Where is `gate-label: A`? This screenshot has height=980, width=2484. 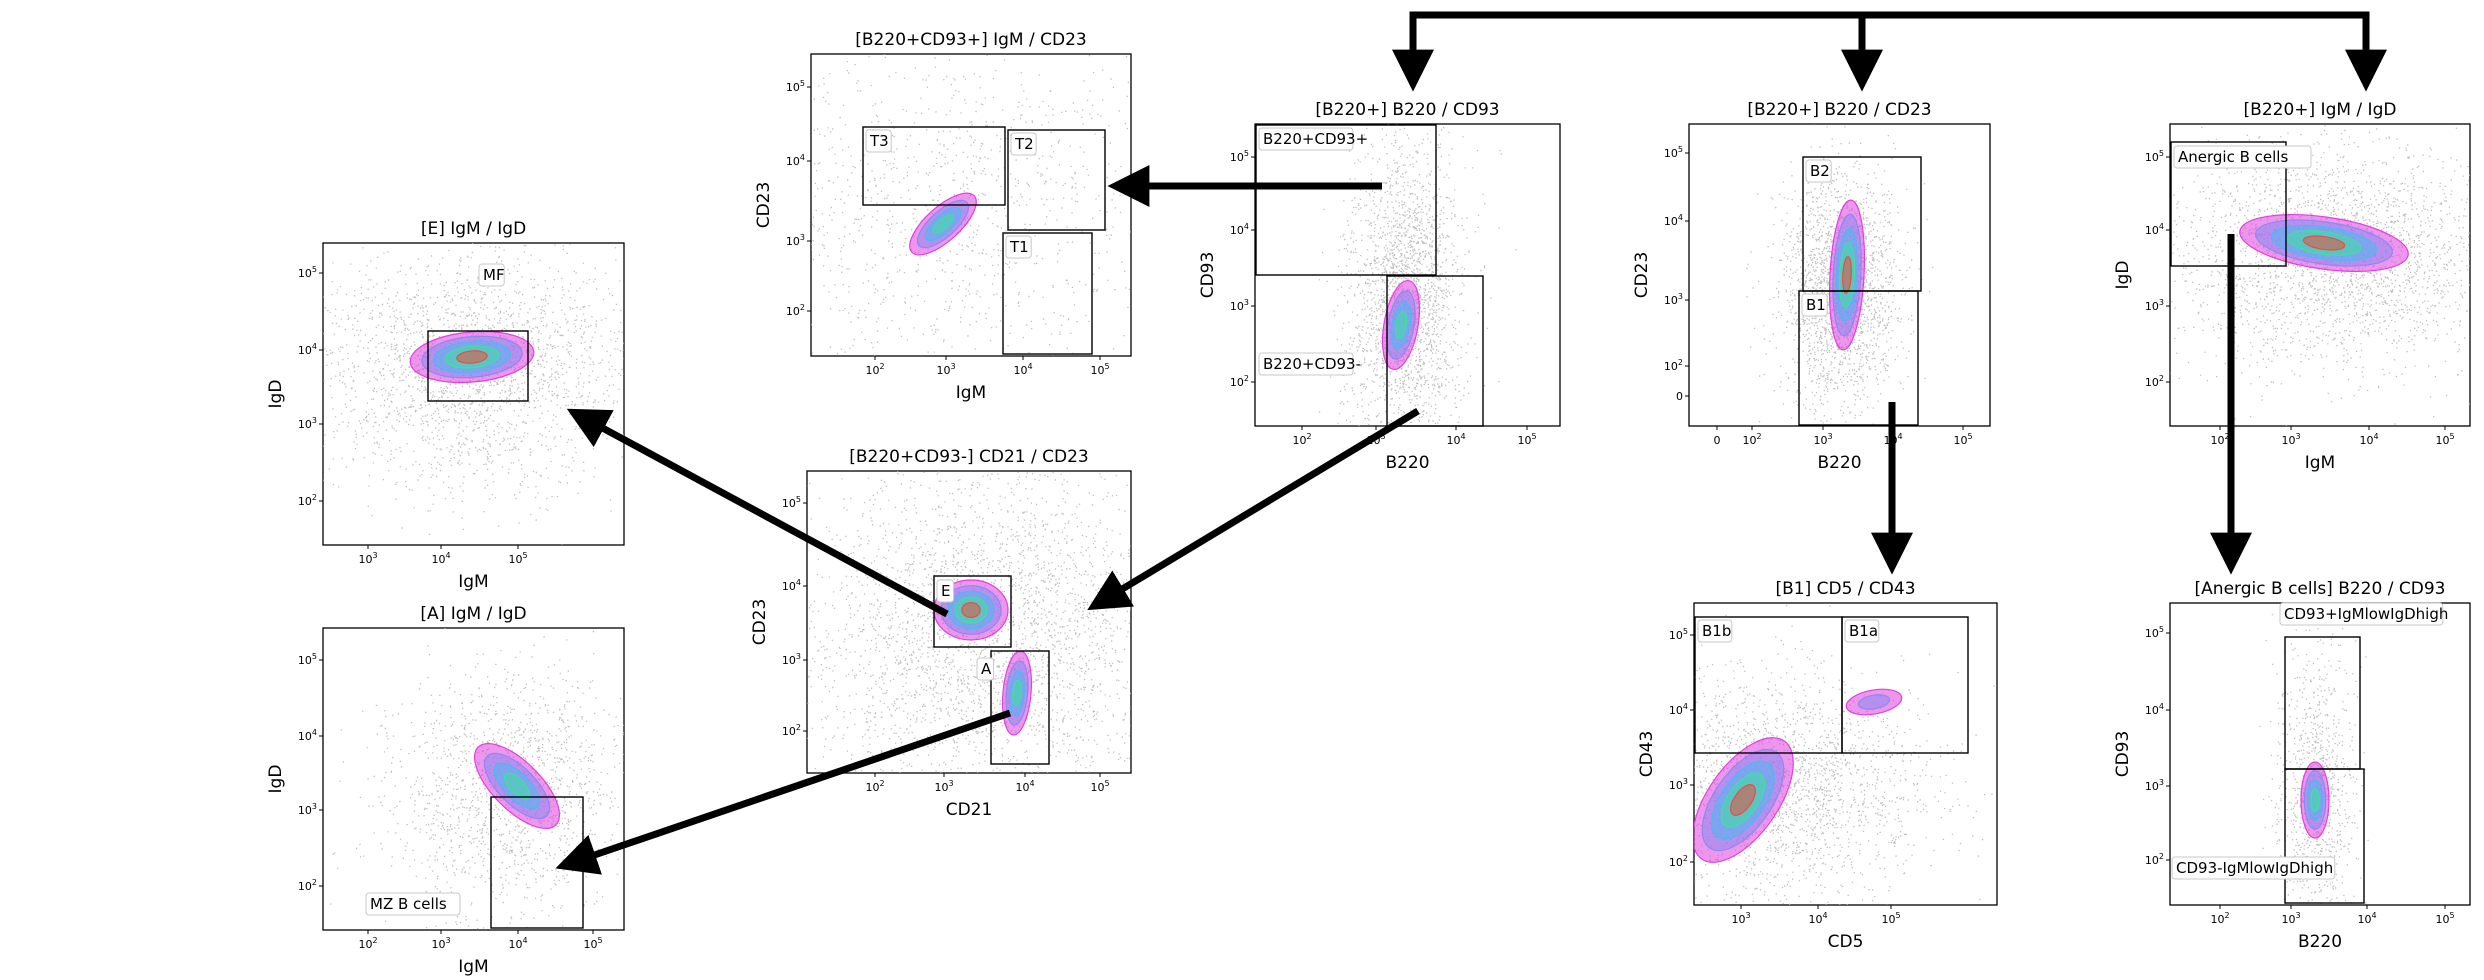
gate-label: A is located at coordinates (986, 669).